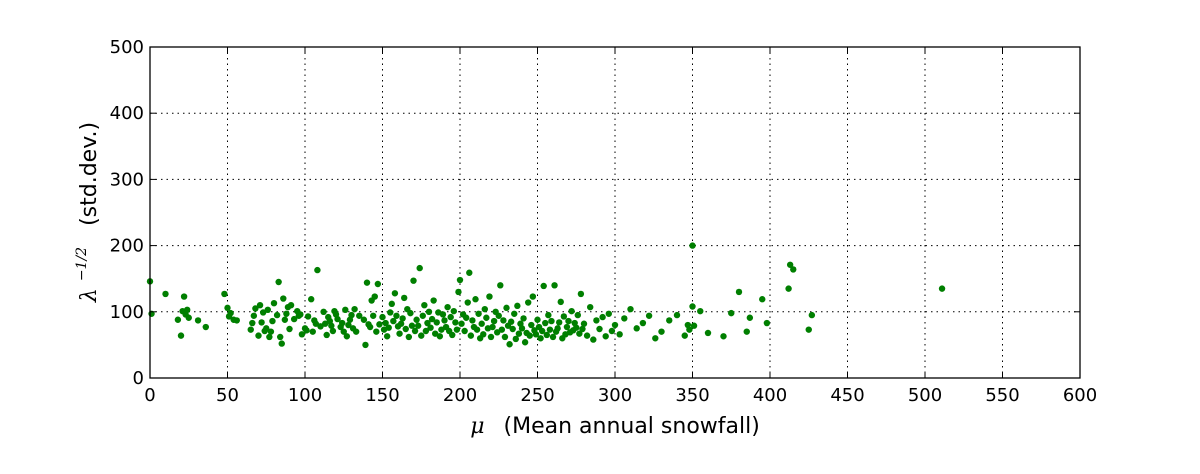  I want to click on y-tick-label: 300, so click(127, 179).